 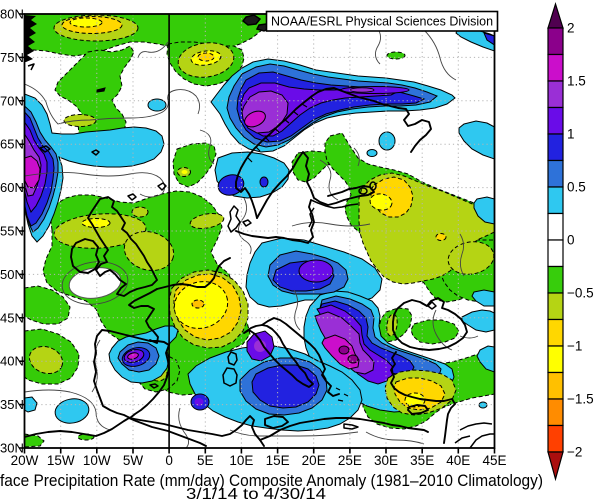 What do you see at coordinates (422, 460) in the screenshot?
I see `svg-text: 35E` at bounding box center [422, 460].